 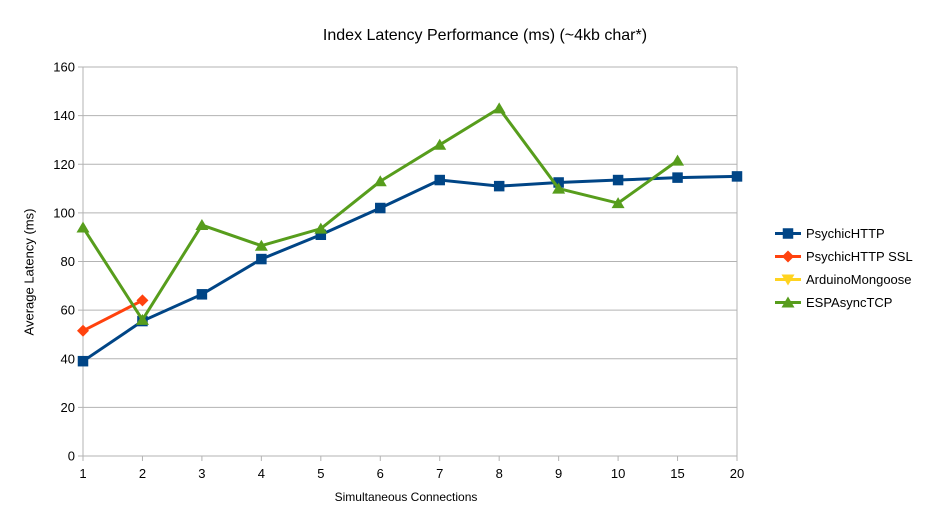 I want to click on legend-marker-psychichttp, so click(x=788, y=233).